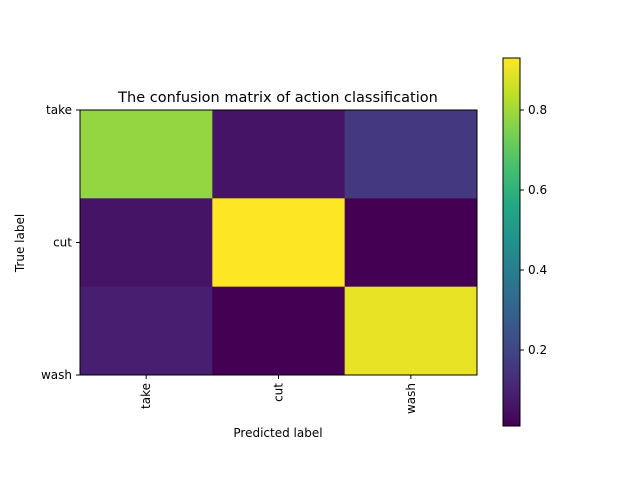  What do you see at coordinates (146, 154) in the screenshot?
I see `heatmap-cell-take-take` at bounding box center [146, 154].